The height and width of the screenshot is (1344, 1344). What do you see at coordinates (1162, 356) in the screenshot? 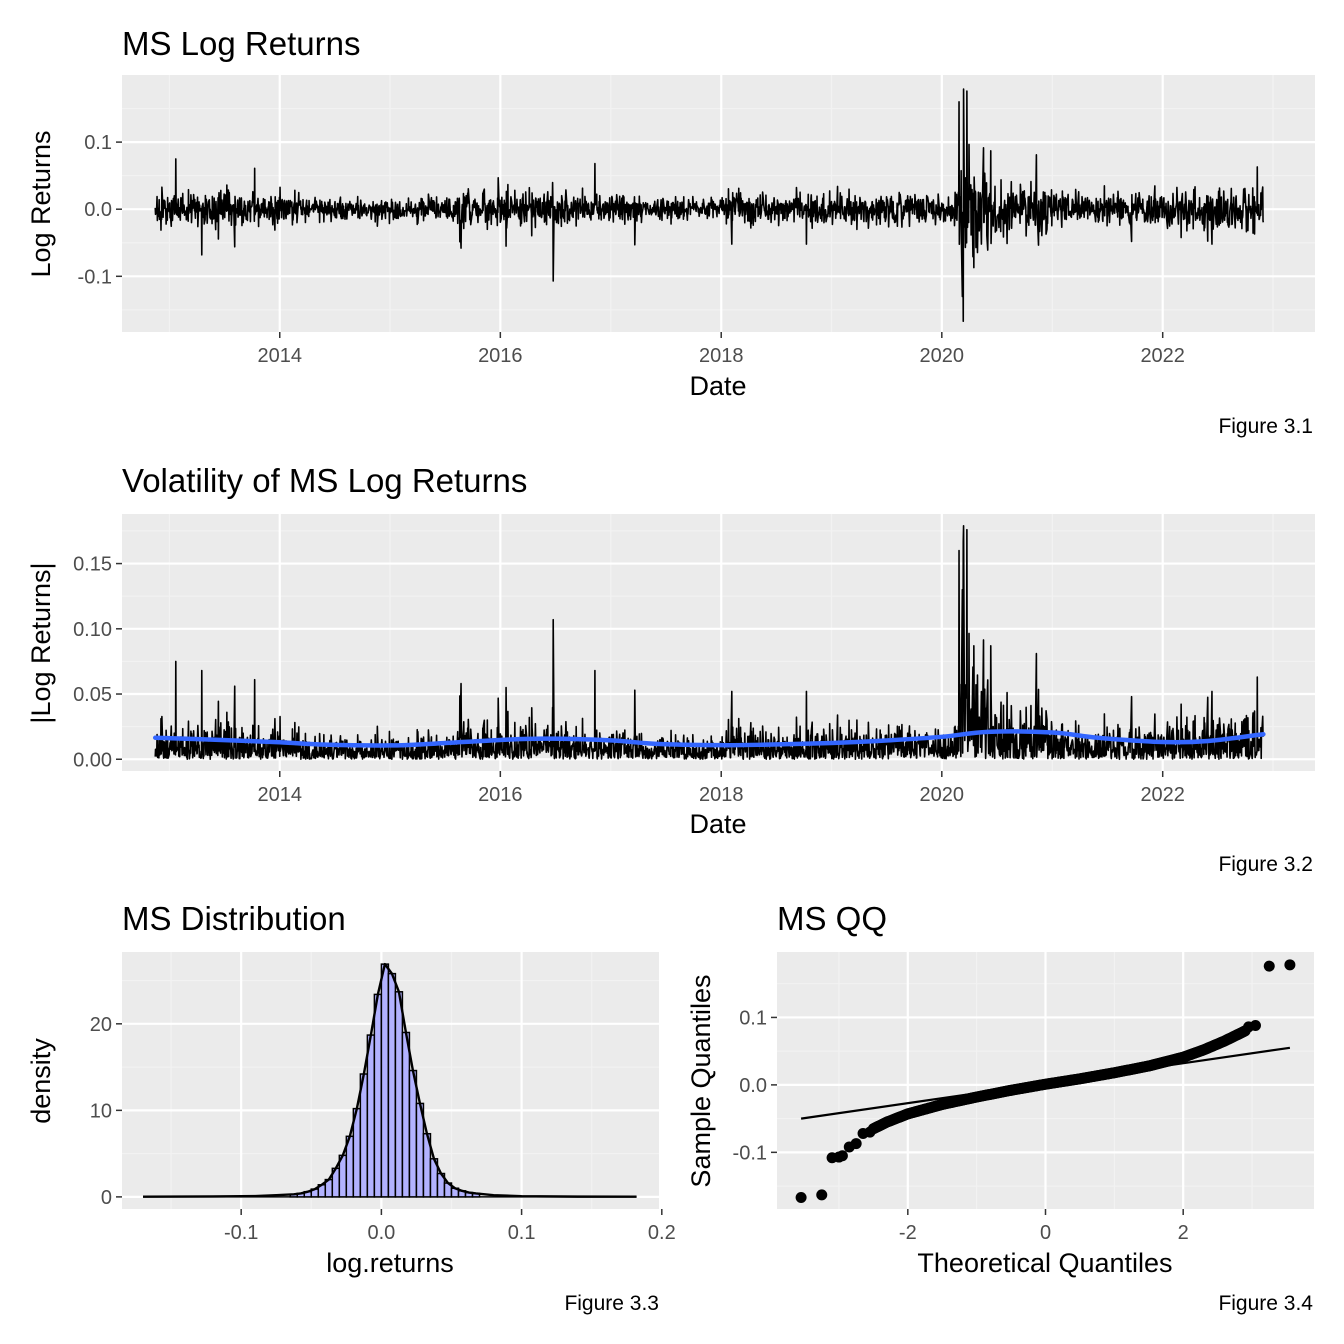
I see `panel1-x-tick-label: 2022` at bounding box center [1162, 356].